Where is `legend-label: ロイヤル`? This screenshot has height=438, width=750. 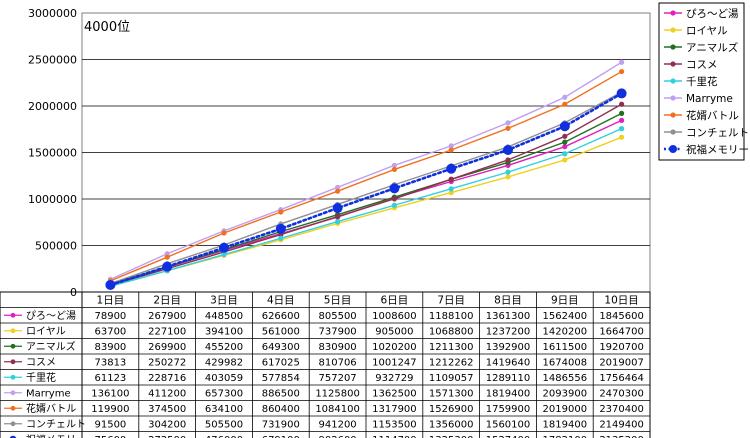
legend-label: ロイヤル is located at coordinates (707, 31).